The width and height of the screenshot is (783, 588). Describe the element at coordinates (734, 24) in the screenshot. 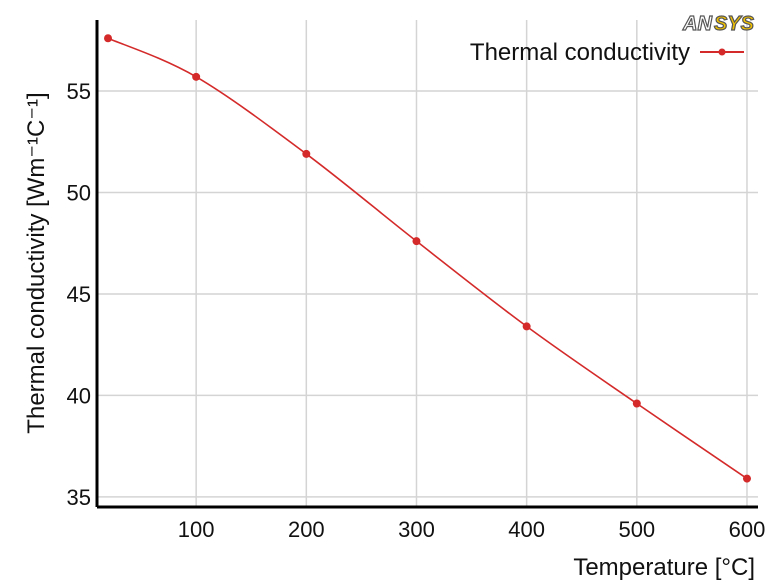

I see `logo-text-sys: SYS` at that location.